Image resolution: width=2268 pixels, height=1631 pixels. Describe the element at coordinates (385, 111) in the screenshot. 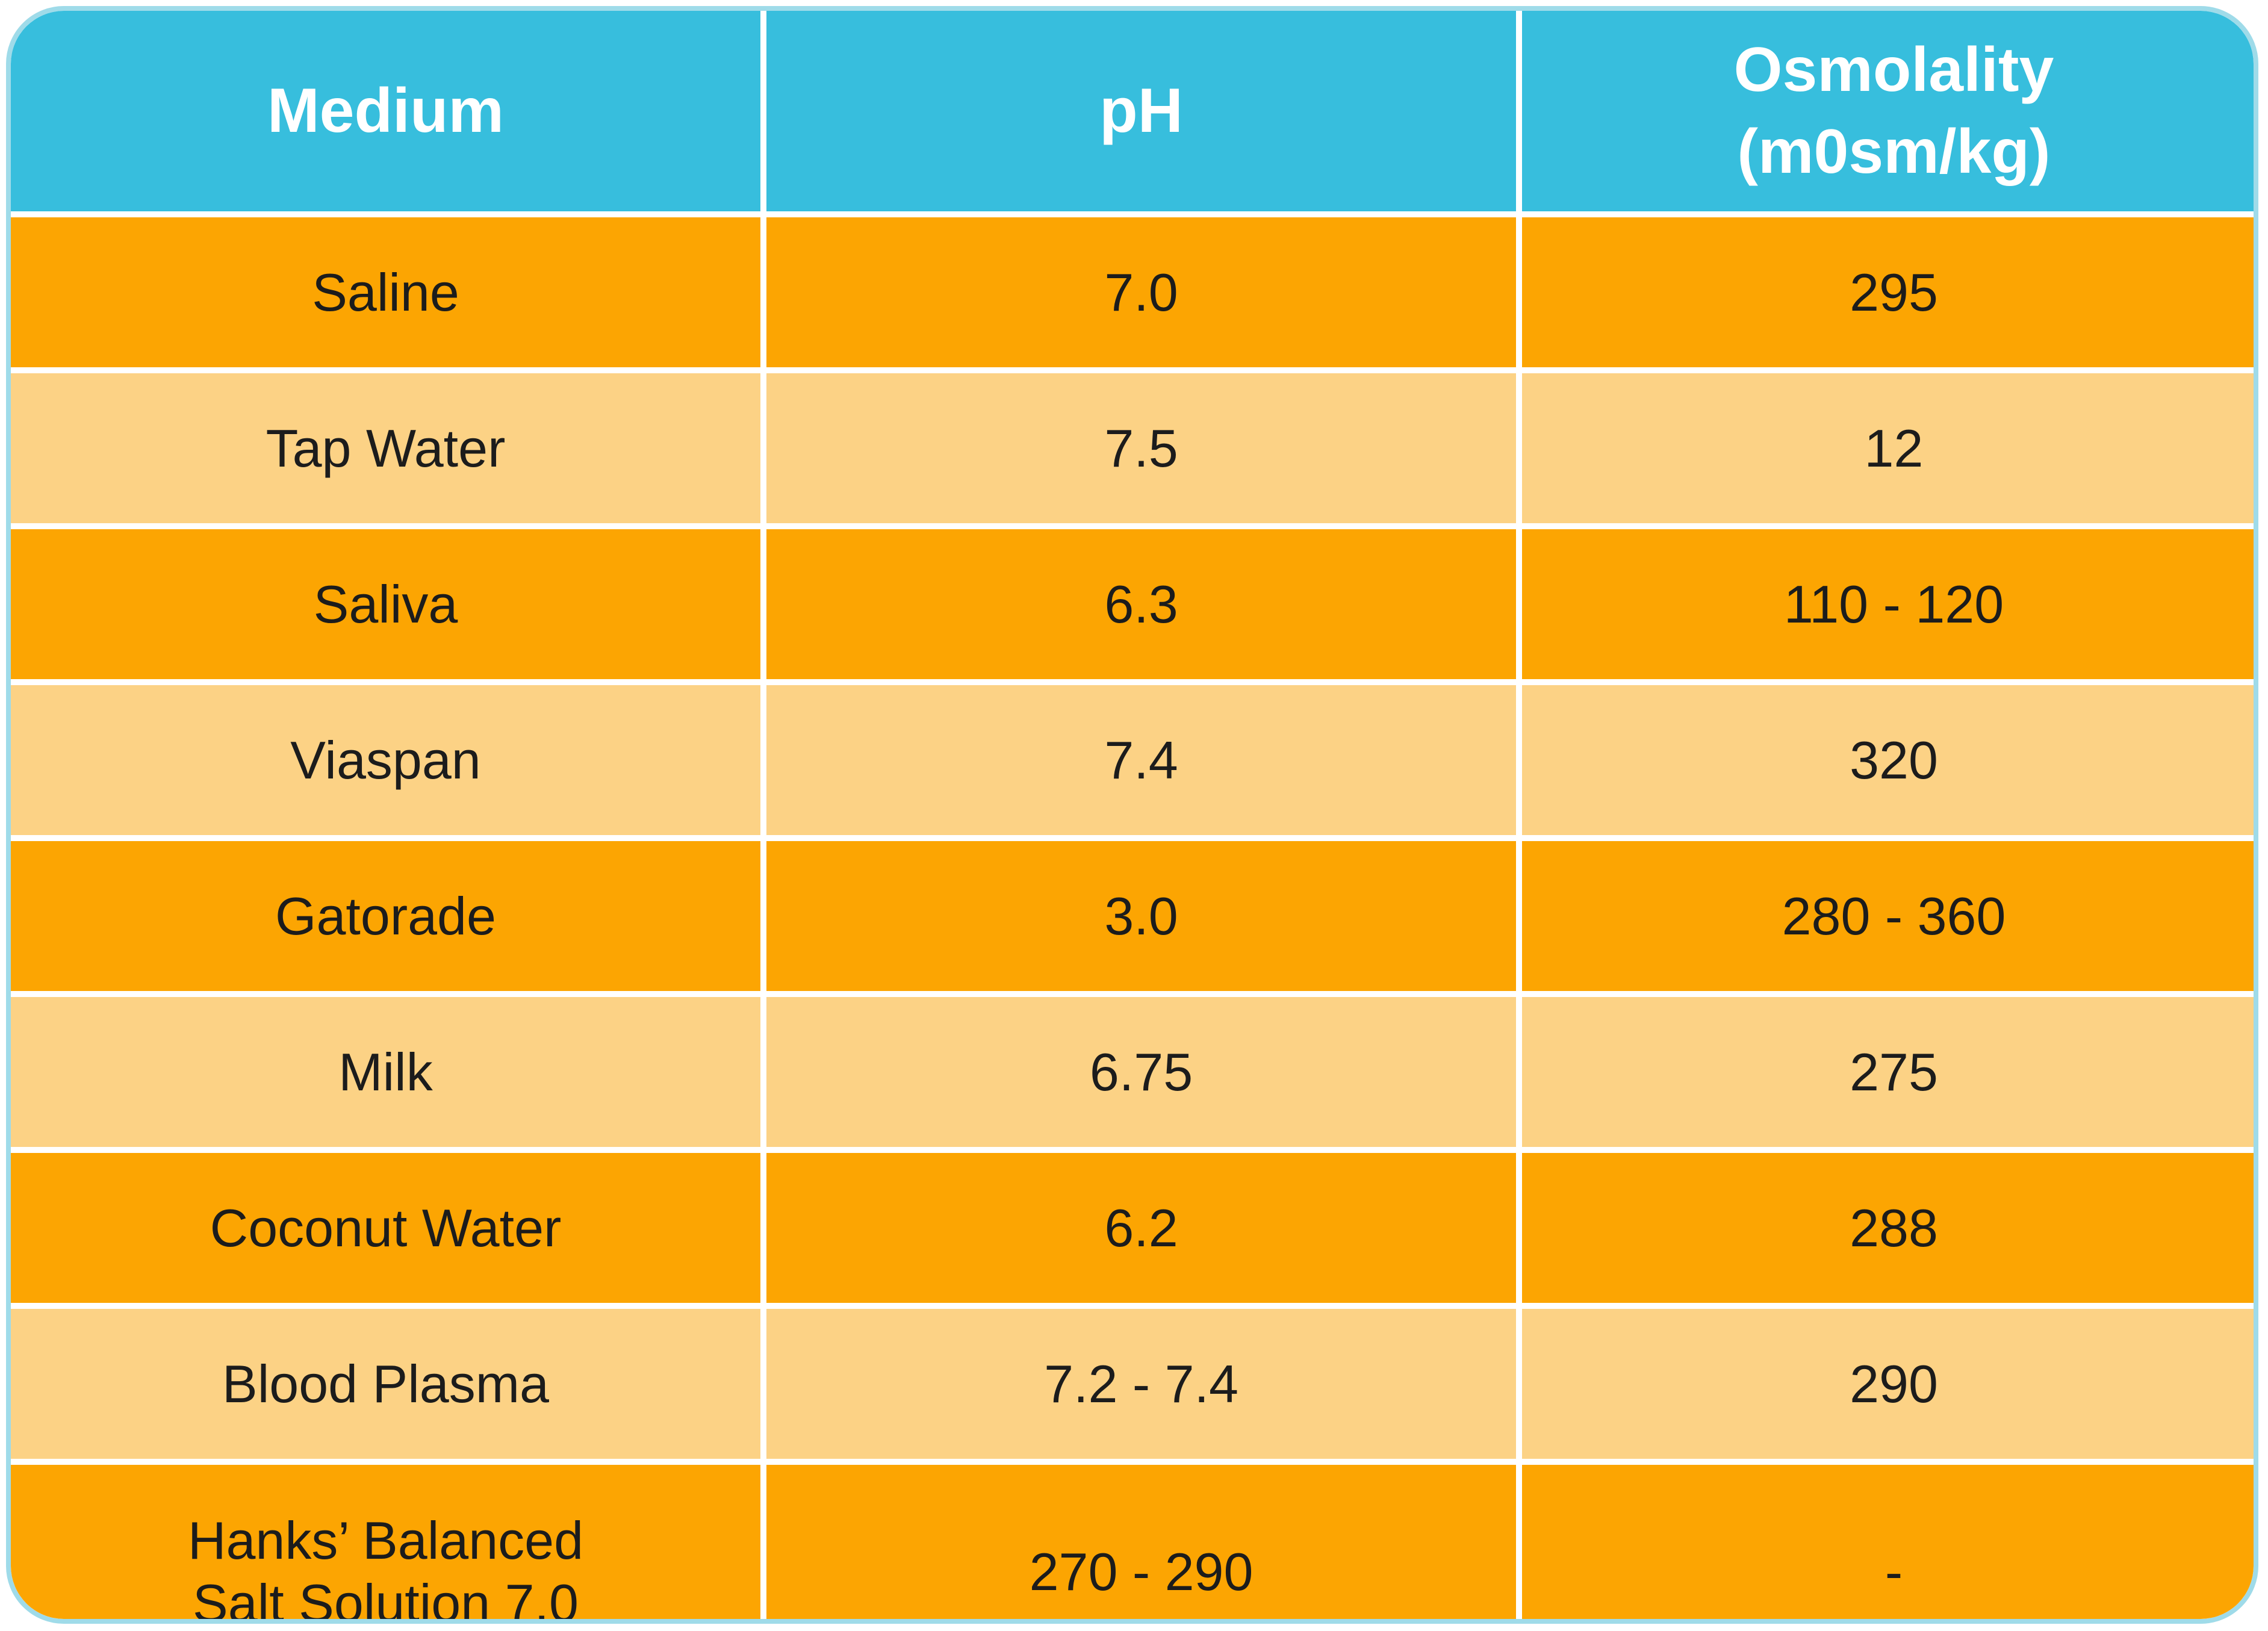

I see `header-medium: Medium` at that location.